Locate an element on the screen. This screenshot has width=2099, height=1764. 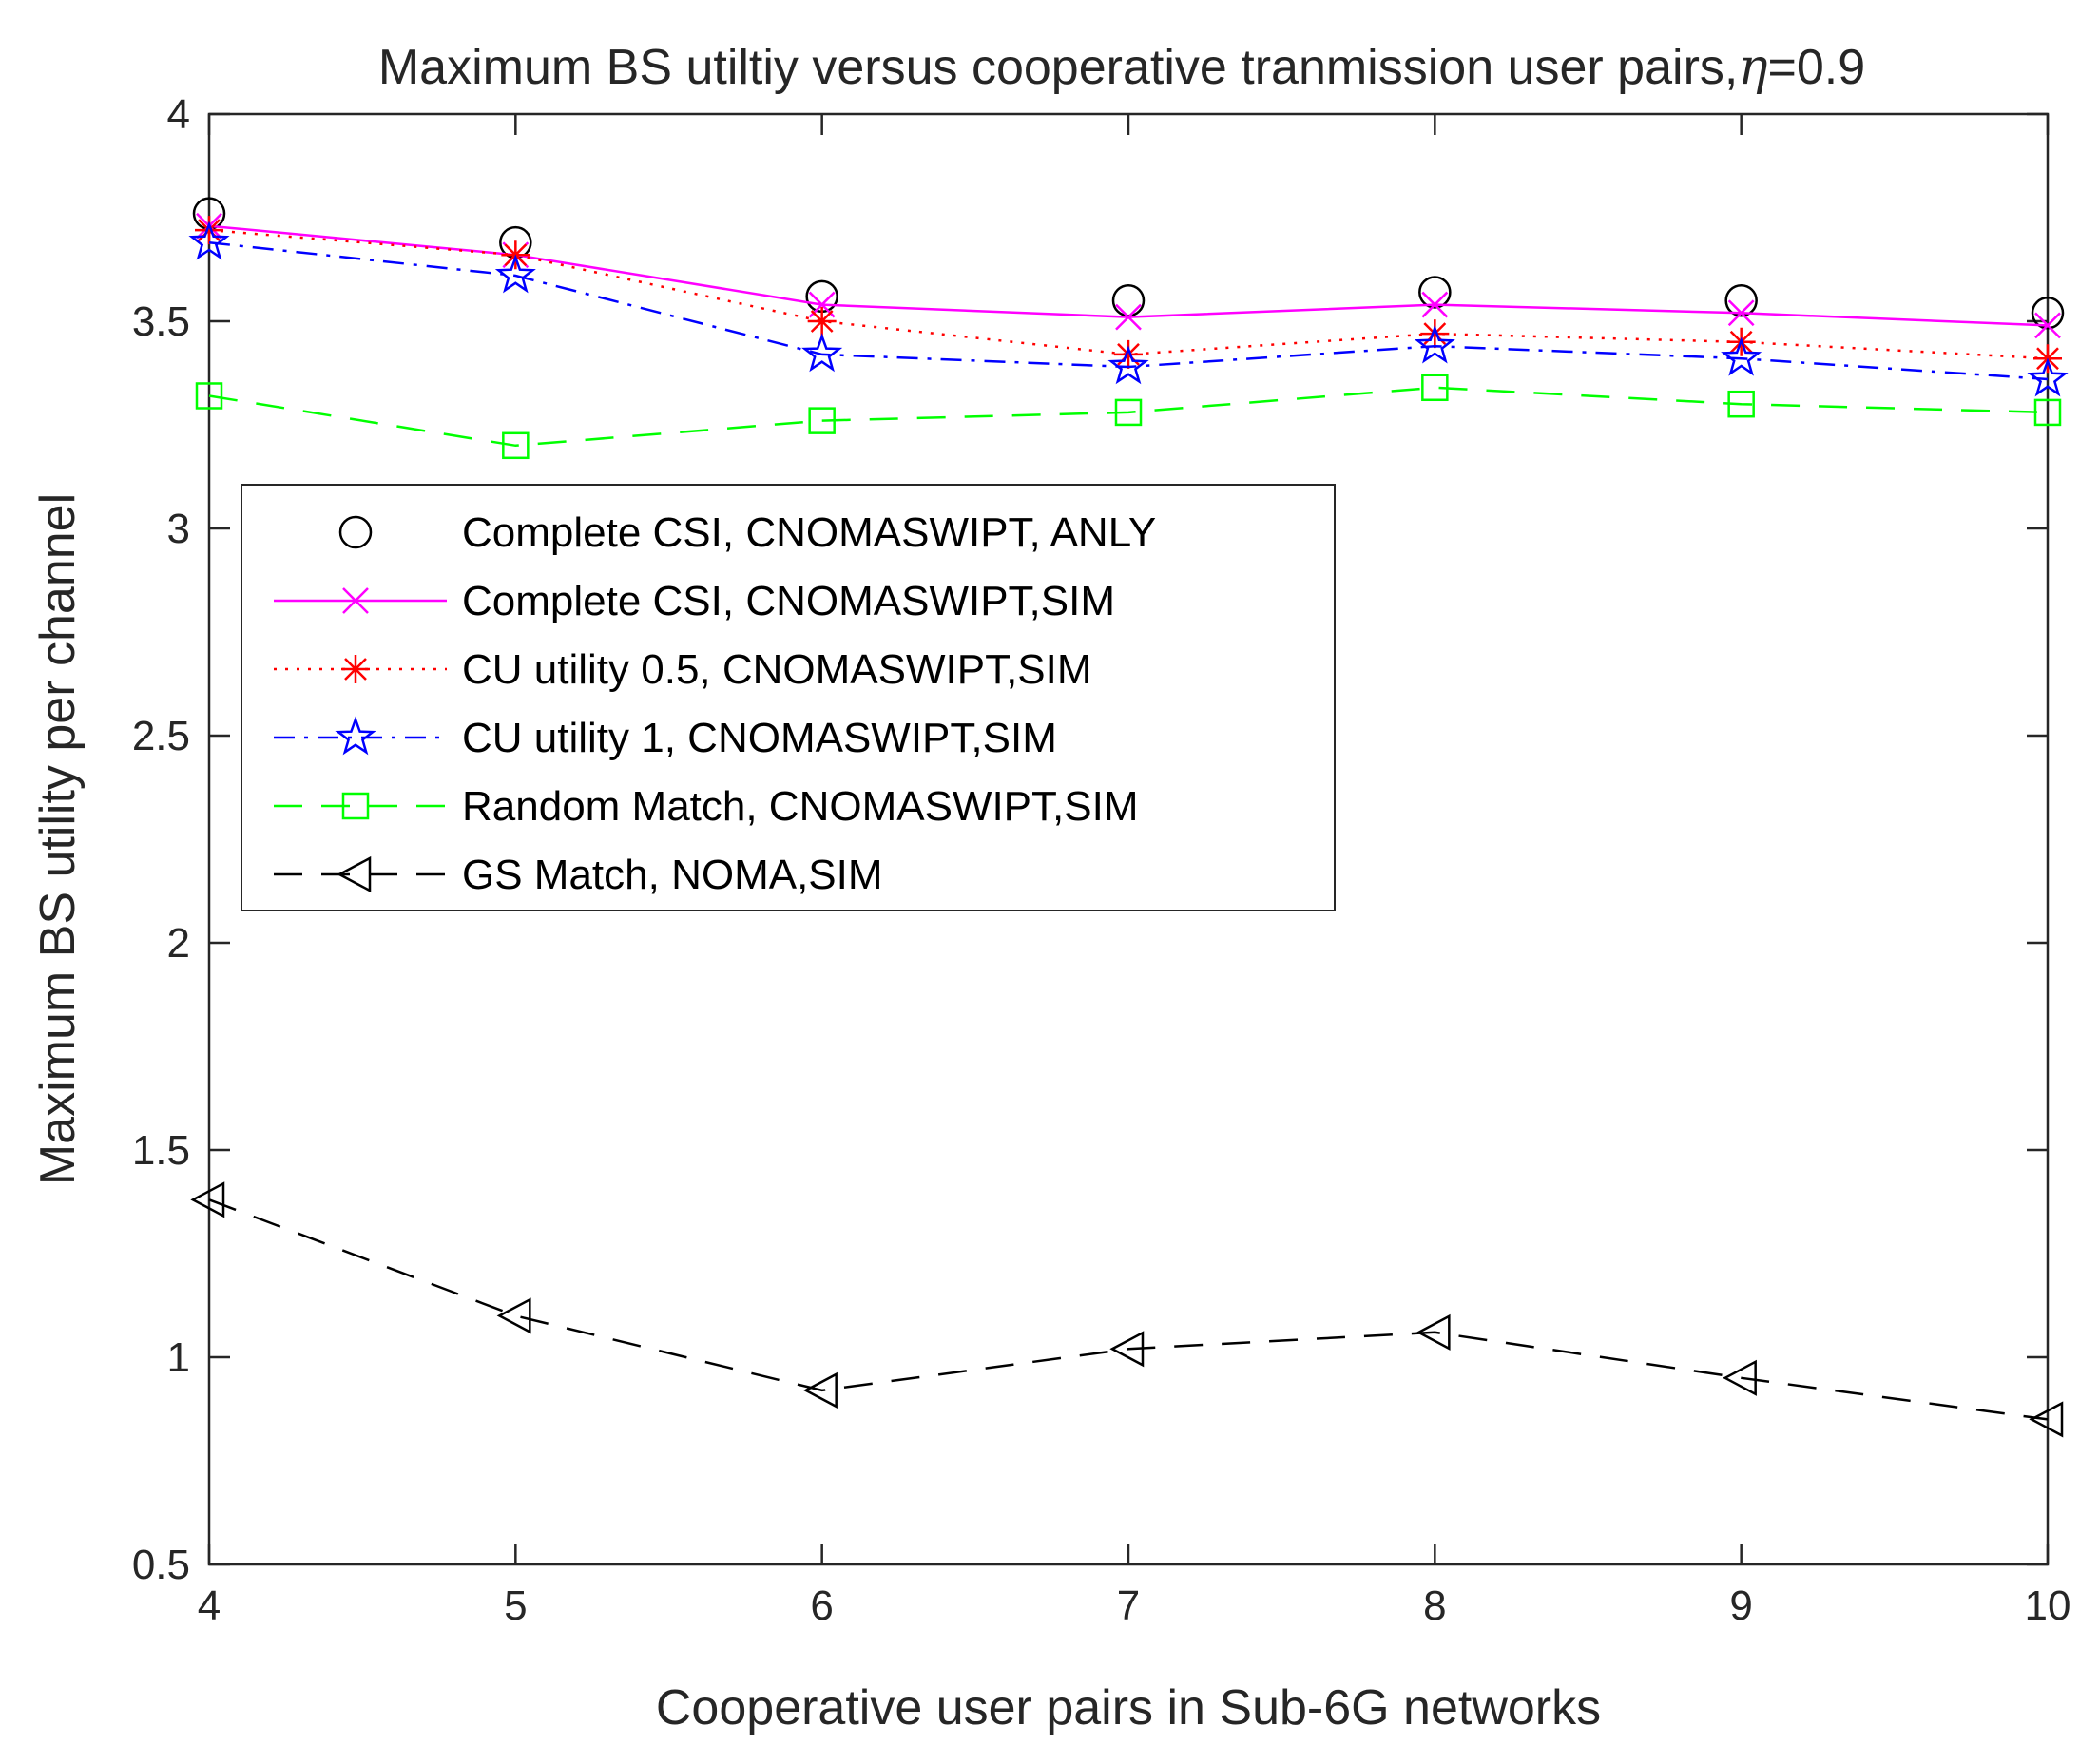
legend-label: GS Match, NOMA,SIM is located at coordinates (672, 875).